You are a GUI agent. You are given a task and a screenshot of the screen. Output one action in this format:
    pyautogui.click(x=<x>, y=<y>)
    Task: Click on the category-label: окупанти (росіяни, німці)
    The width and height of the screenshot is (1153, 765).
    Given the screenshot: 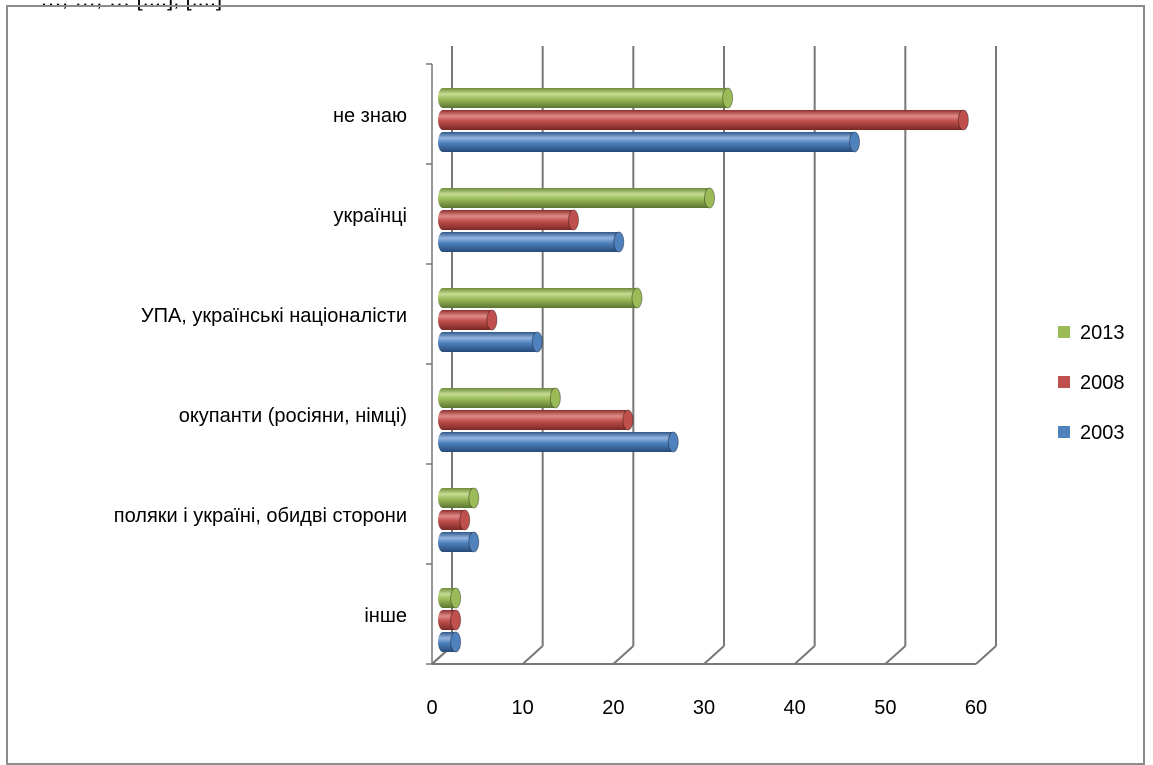 What is the action you would take?
    pyautogui.click(x=293, y=416)
    